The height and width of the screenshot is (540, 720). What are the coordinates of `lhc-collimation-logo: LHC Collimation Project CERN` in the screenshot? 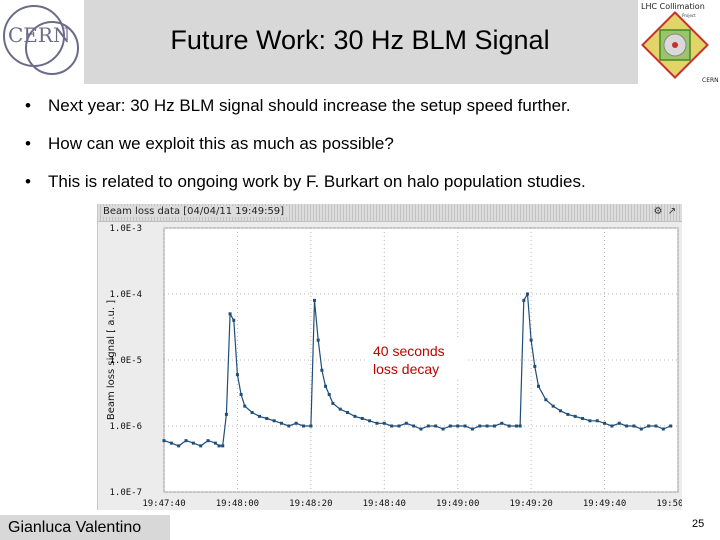 It's located at (679, 42).